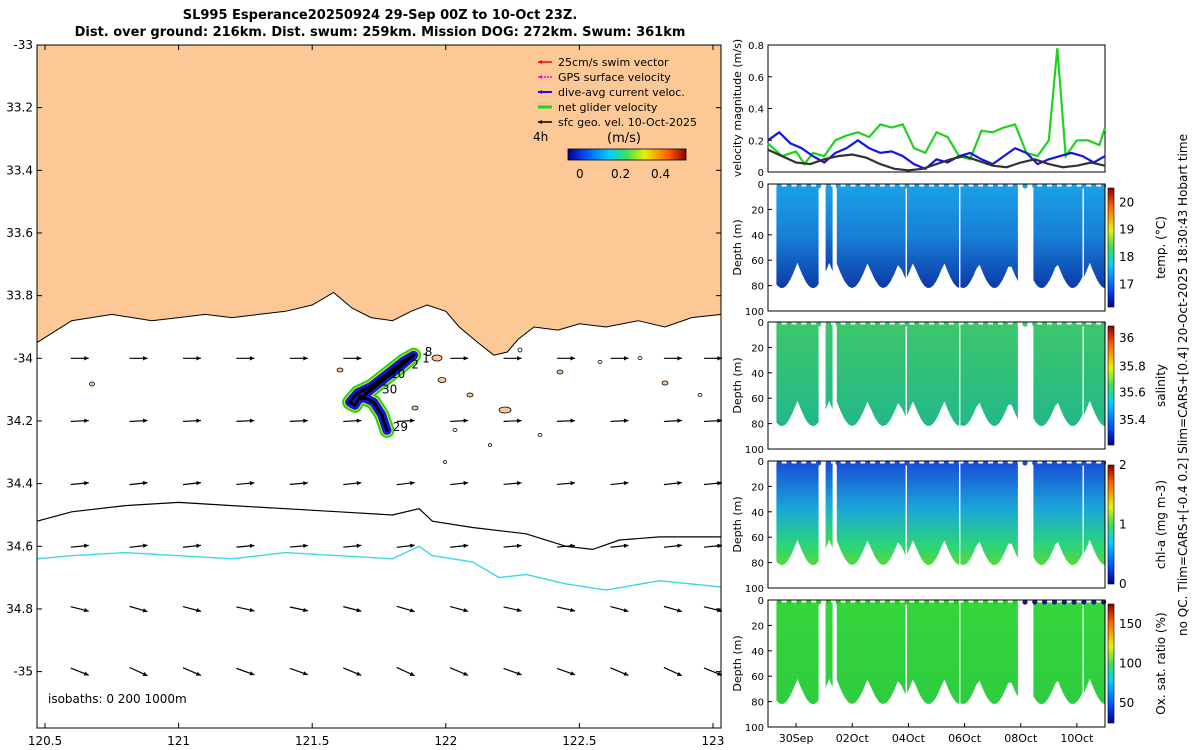 This screenshot has width=1200, height=750. I want to click on date-tick-label: 06Oct, so click(965, 738).